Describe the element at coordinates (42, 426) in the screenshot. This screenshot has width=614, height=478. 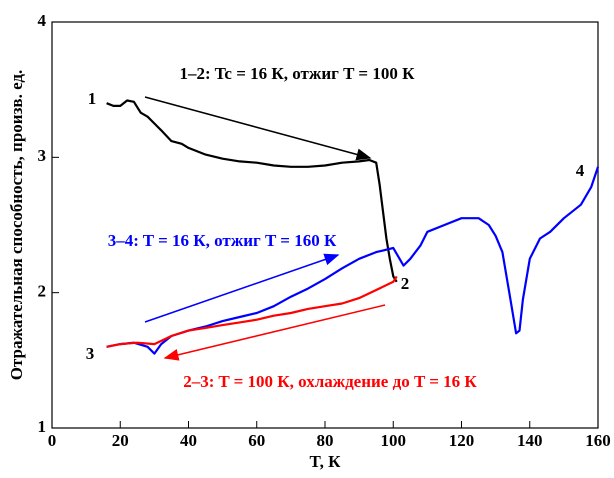
I see `y-tick-label: 1` at that location.